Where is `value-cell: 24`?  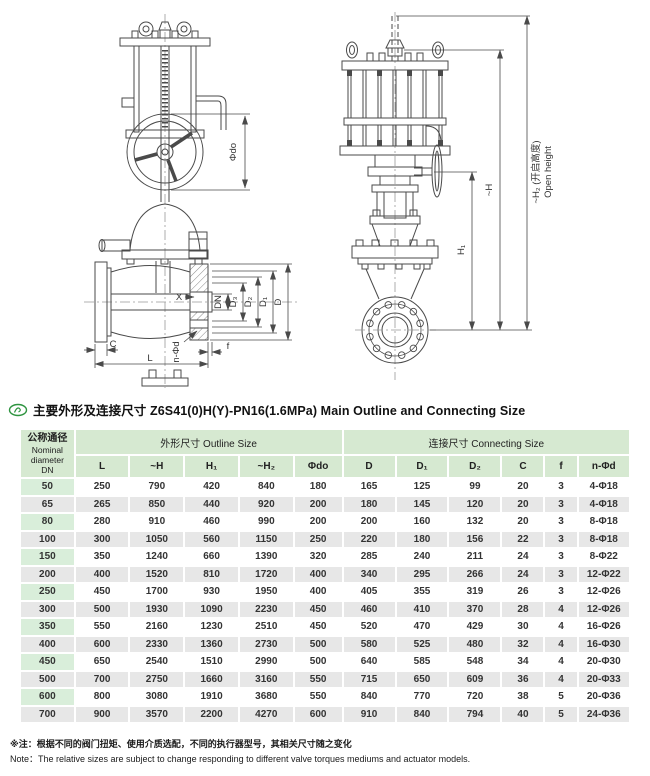 value-cell: 24 is located at coordinates (523, 557).